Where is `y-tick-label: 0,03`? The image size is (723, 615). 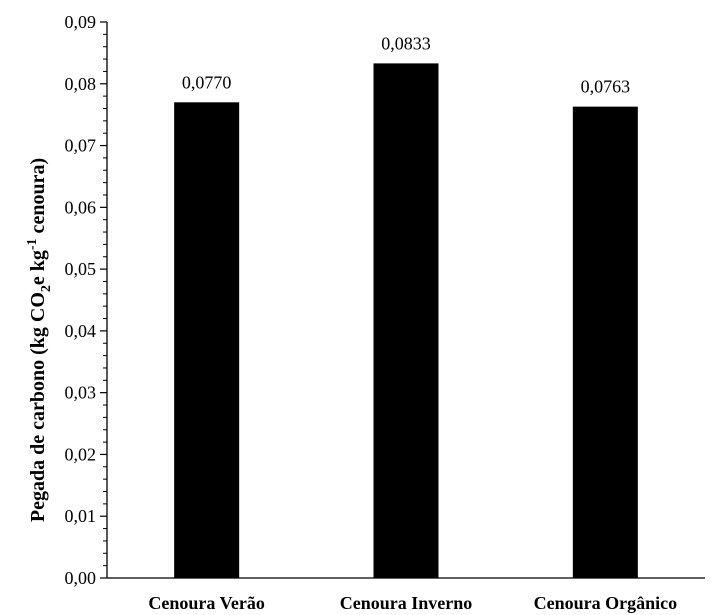
y-tick-label: 0,03 is located at coordinates (81, 393).